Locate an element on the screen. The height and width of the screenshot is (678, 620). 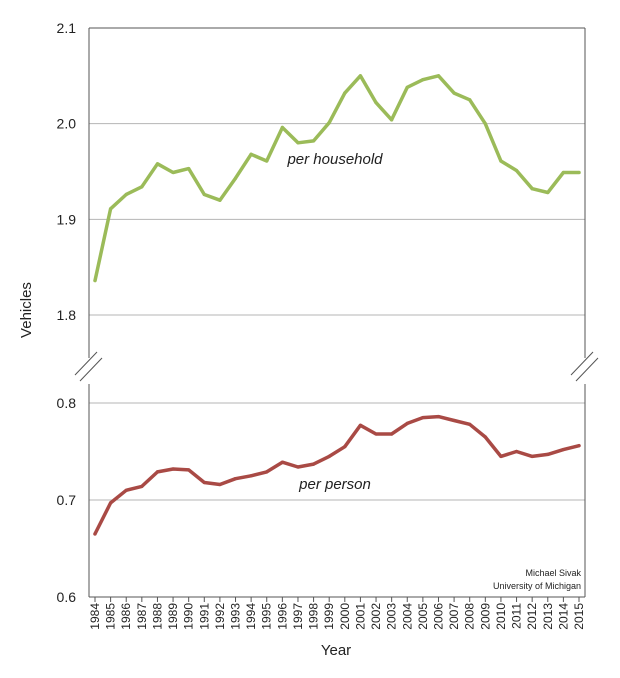
x-tick-label: 1994 is located at coordinates (251, 616).